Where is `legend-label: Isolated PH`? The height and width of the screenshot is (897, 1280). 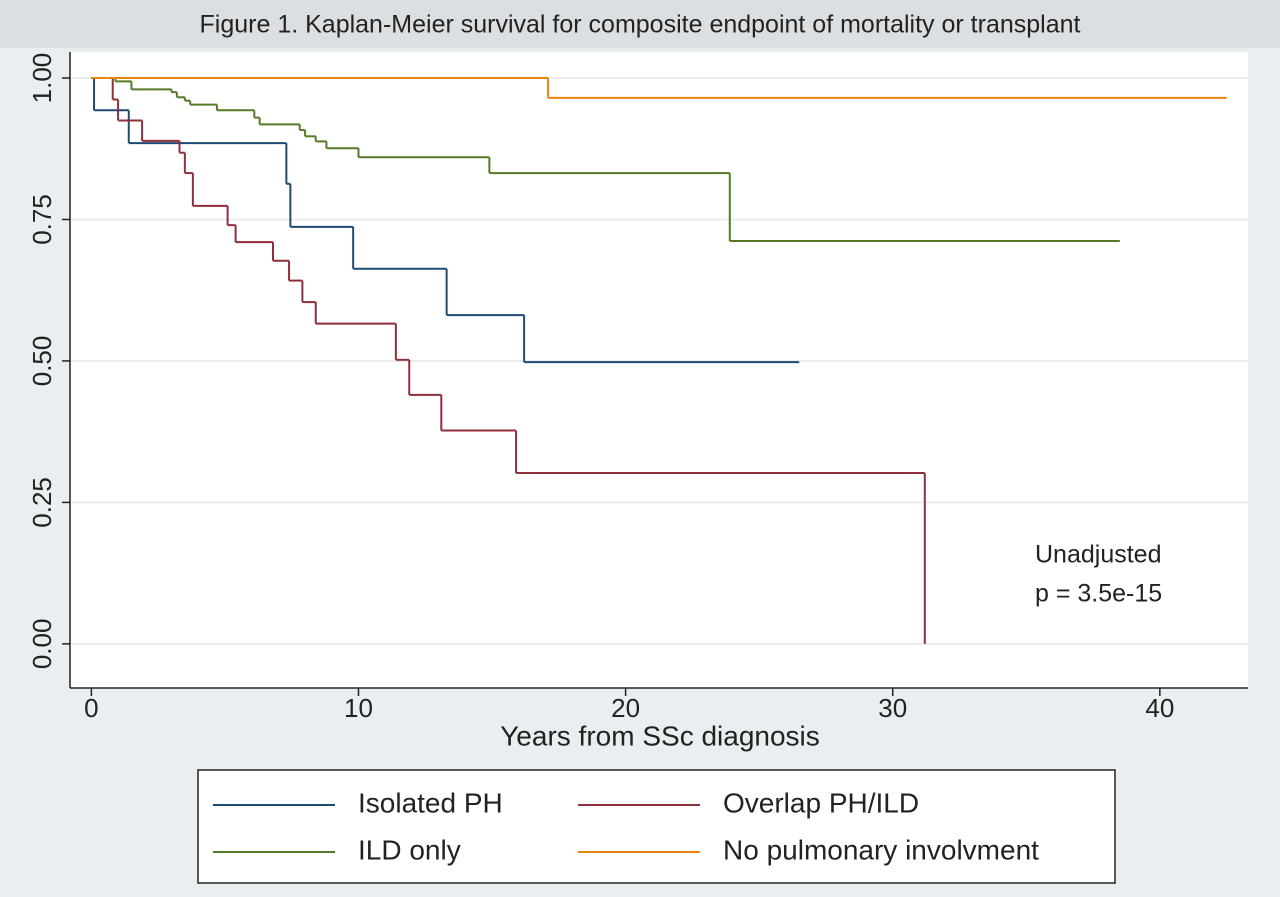
legend-label: Isolated PH is located at coordinates (430, 802).